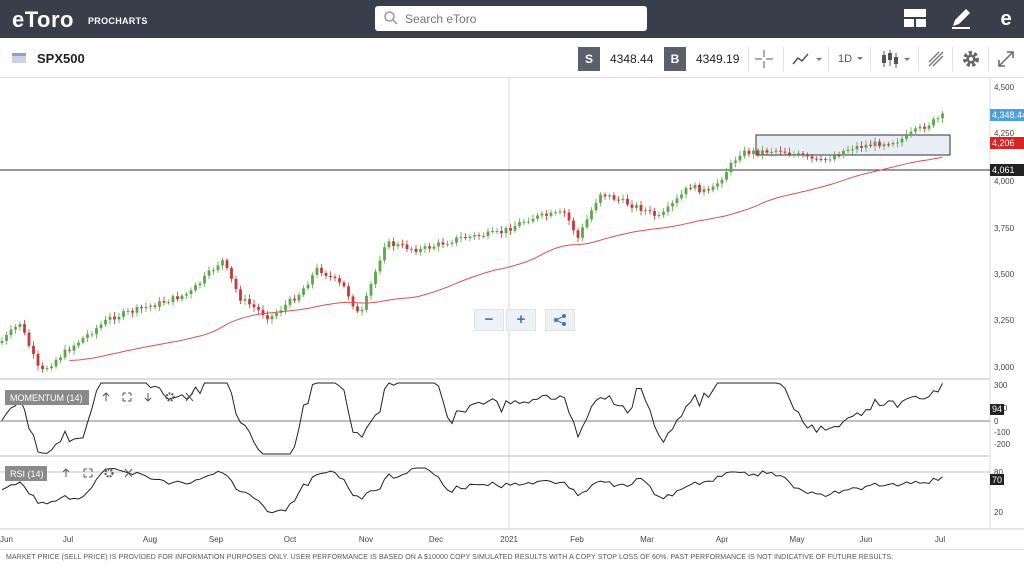  I want to click on fullscreen-icon, so click(1006, 59).